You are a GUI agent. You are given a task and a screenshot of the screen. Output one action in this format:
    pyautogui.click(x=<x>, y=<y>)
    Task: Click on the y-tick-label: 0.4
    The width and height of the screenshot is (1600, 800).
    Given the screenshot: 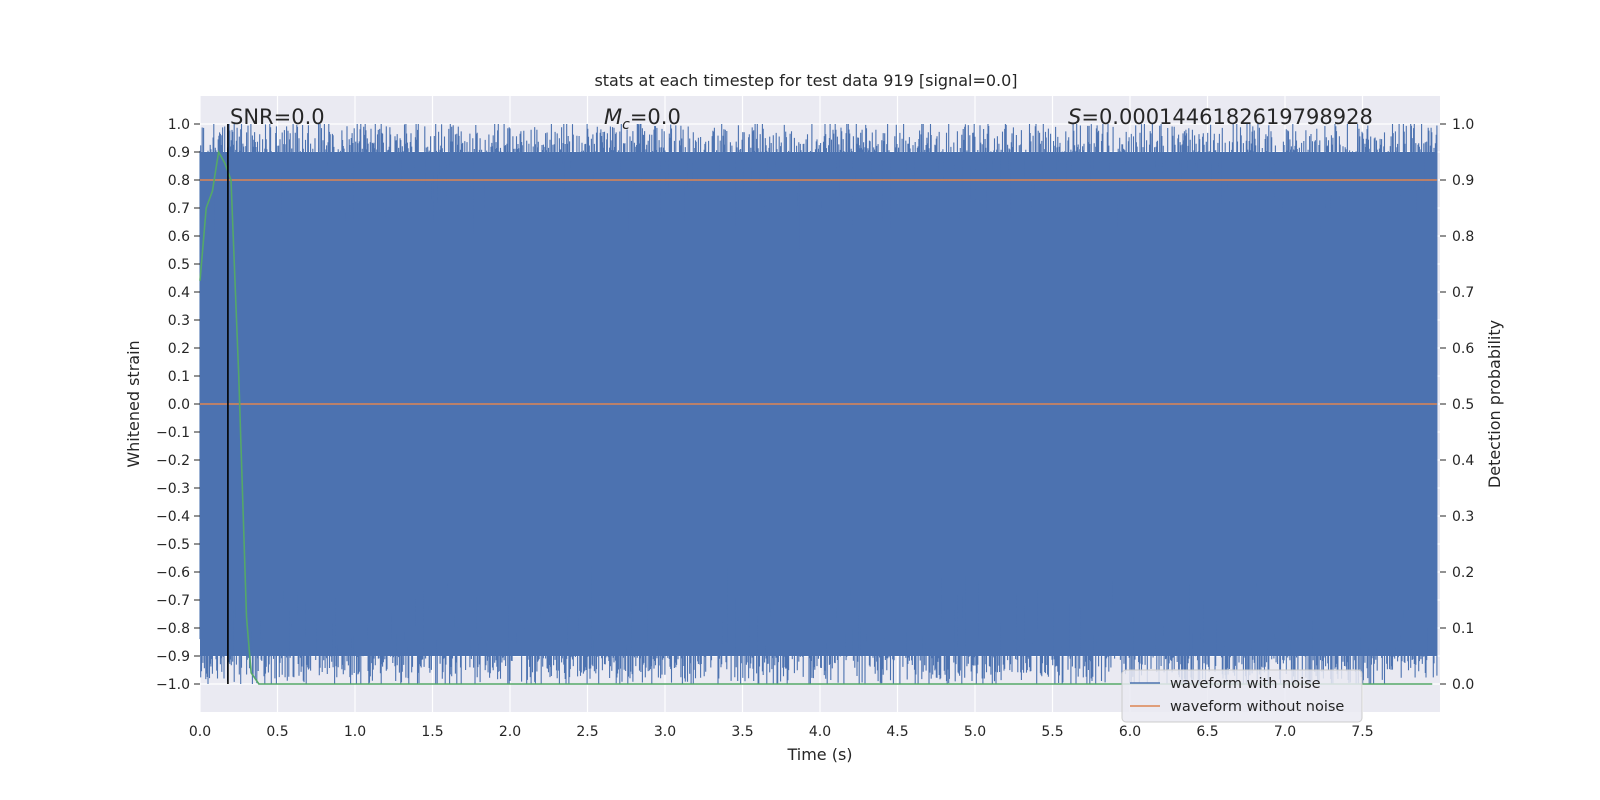 What is the action you would take?
    pyautogui.click(x=179, y=293)
    